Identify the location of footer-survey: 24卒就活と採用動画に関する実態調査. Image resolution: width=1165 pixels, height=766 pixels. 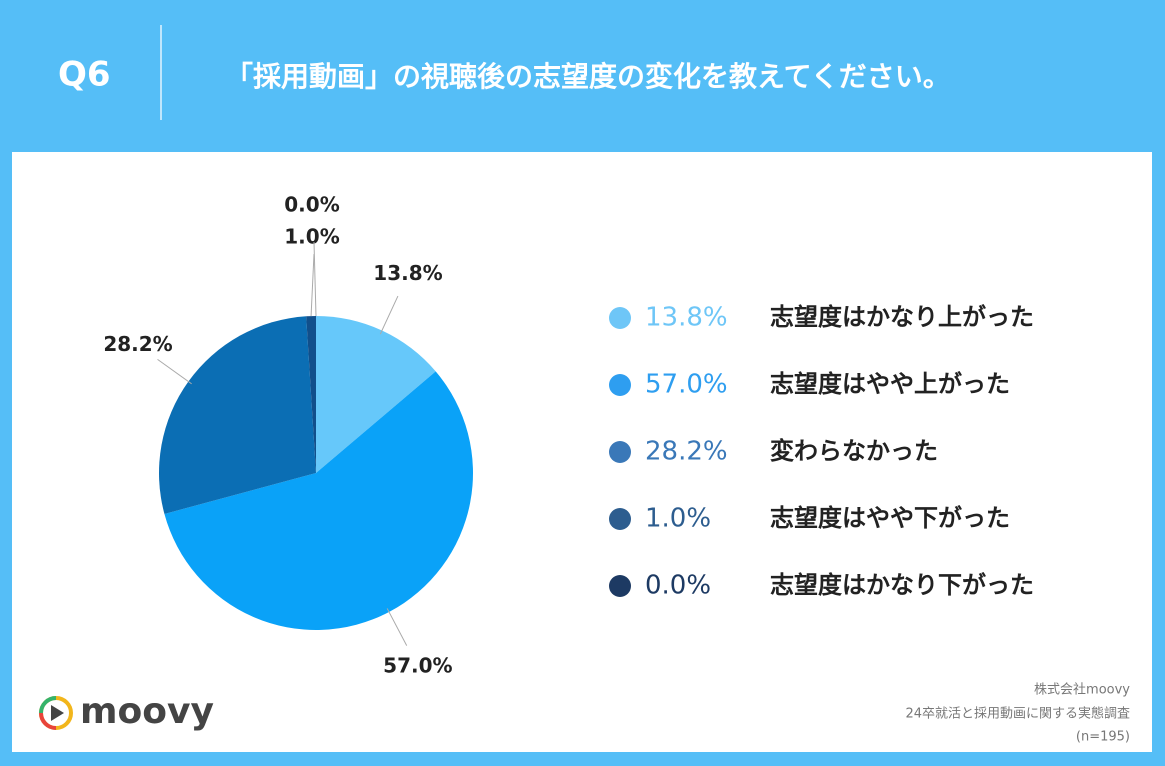
(1017, 714).